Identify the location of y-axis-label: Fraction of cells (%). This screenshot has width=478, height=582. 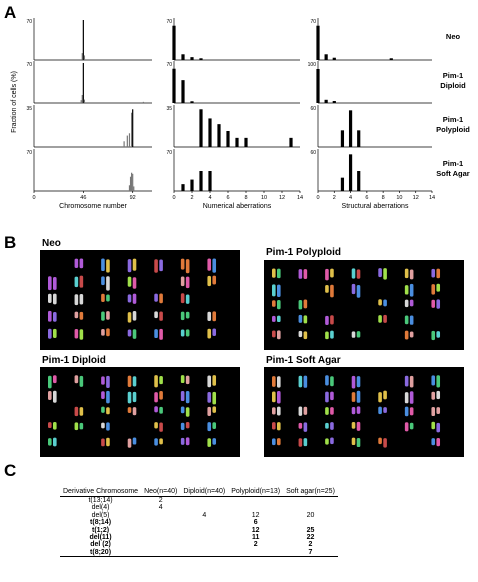
(14, 102).